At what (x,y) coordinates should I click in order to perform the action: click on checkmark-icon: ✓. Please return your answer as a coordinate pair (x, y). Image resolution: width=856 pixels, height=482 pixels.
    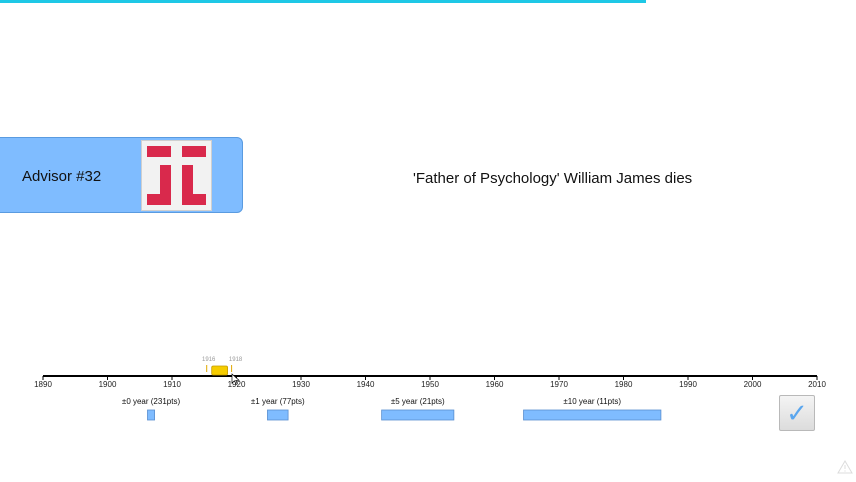
    Looking at the image, I should click on (797, 412).